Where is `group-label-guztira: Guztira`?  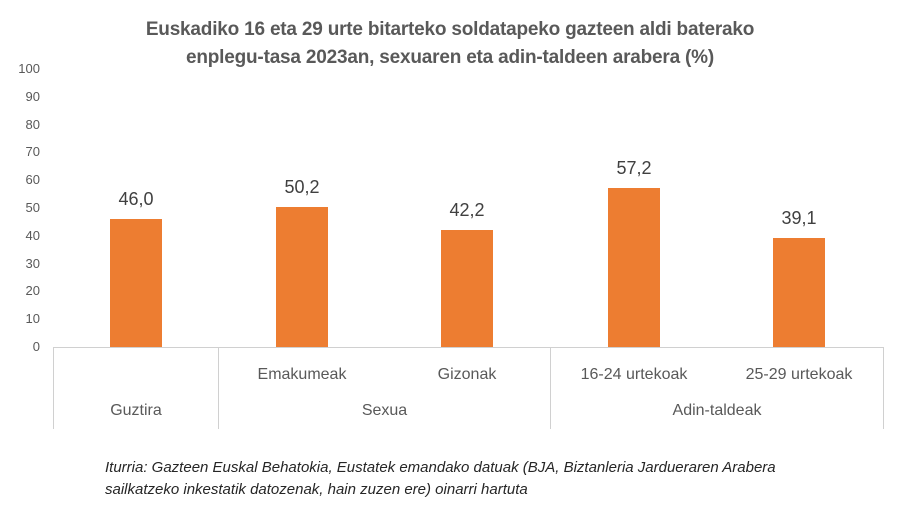
group-label-guztira: Guztira is located at coordinates (136, 410).